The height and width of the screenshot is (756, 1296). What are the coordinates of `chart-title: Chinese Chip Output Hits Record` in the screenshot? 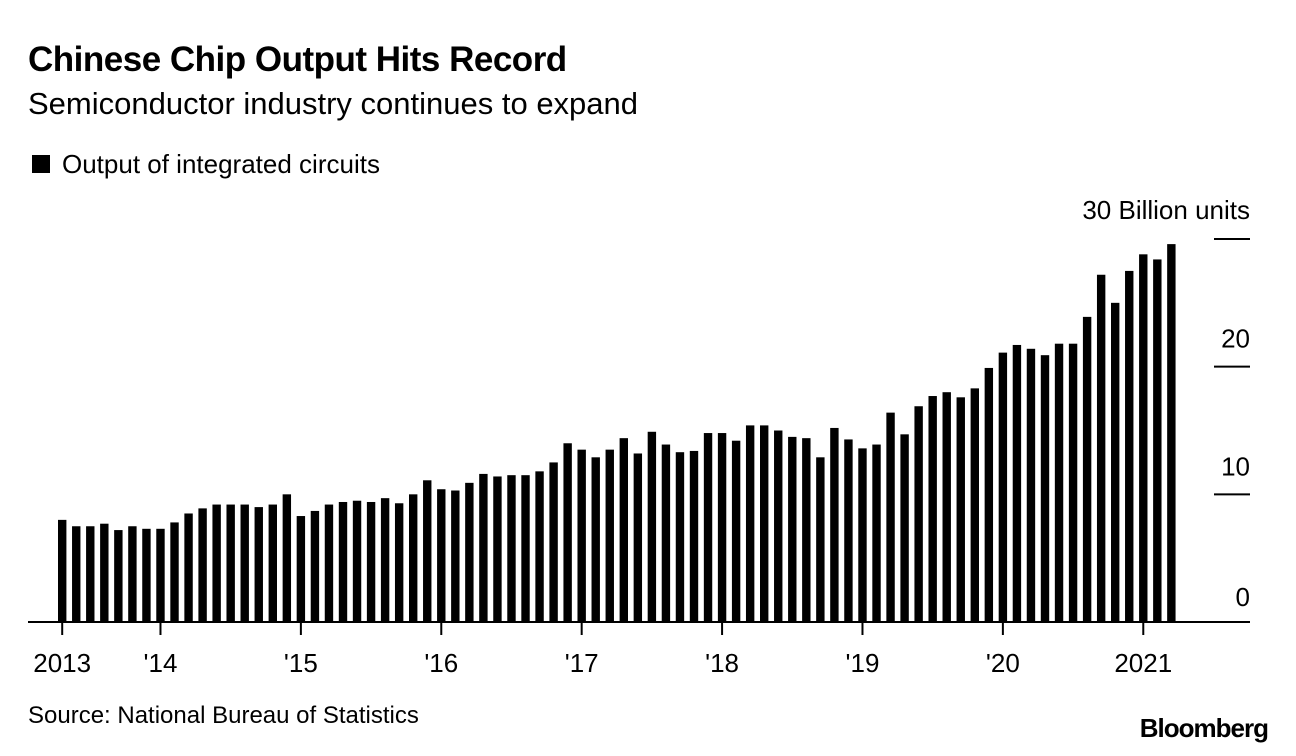 It's located at (297, 59).